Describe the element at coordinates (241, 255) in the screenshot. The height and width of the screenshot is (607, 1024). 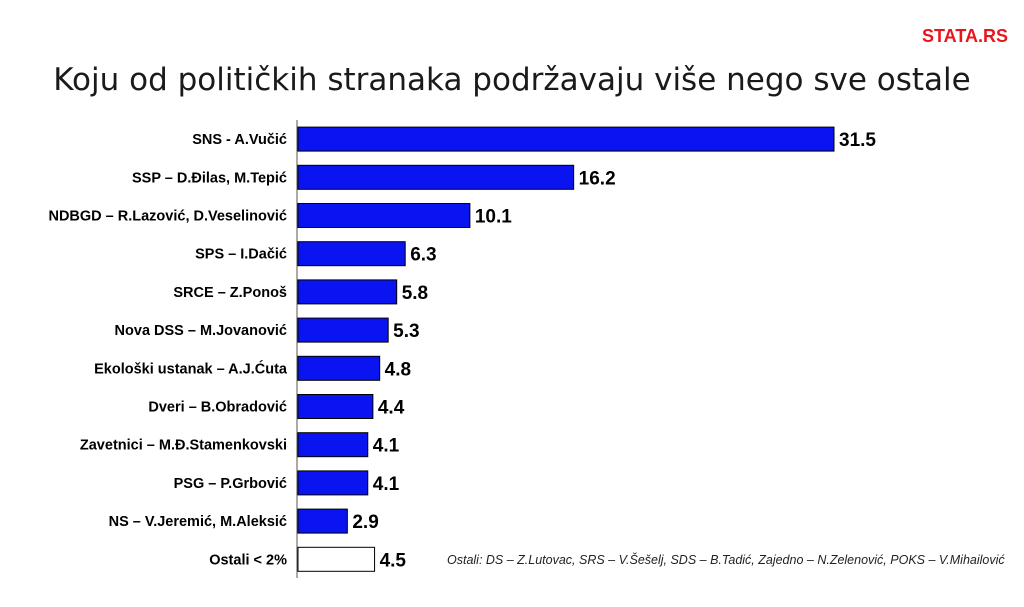
I see `category-label: SPS – I.Dačić` at that location.